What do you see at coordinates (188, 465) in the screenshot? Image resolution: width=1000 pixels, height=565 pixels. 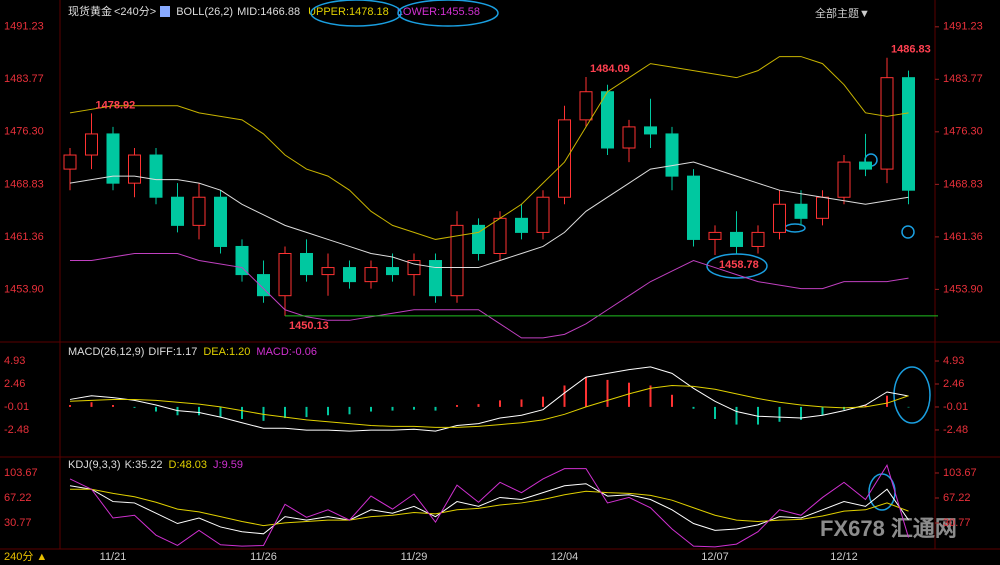 I see `d-text: D:48.03` at bounding box center [188, 465].